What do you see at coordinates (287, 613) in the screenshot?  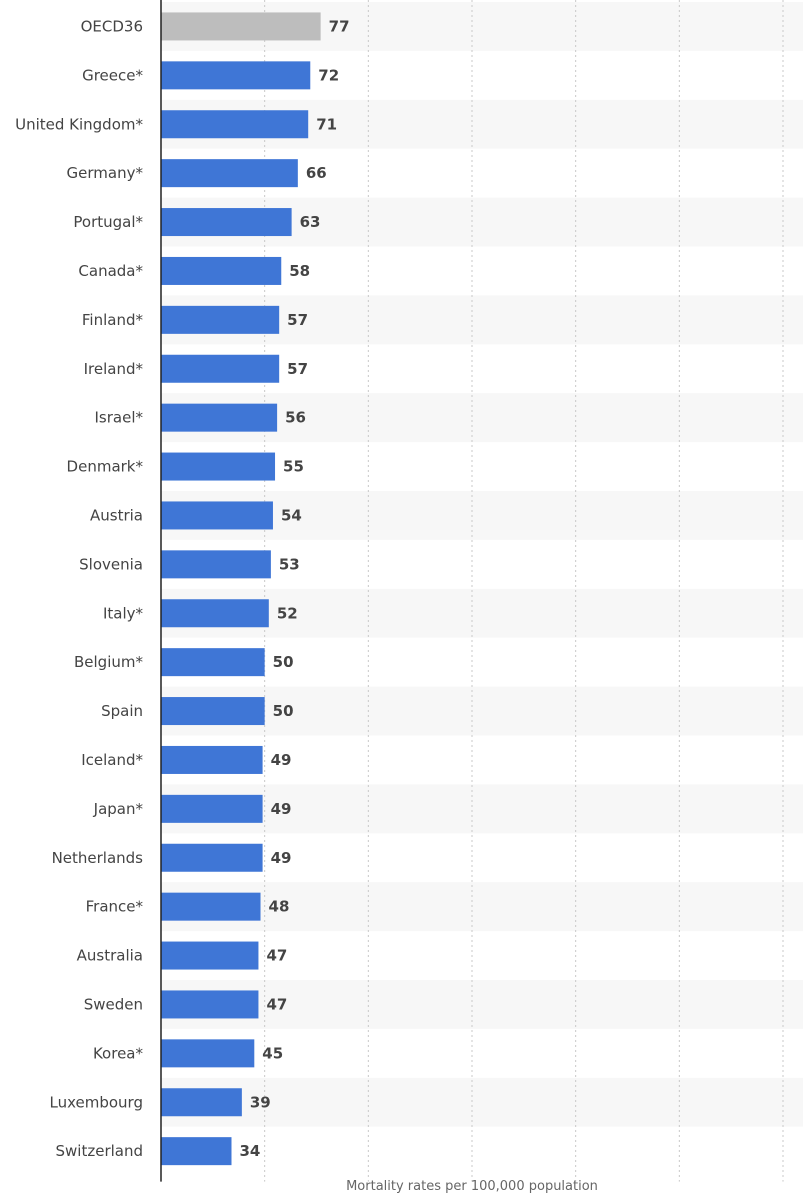 I see `value-label: 52` at bounding box center [287, 613].